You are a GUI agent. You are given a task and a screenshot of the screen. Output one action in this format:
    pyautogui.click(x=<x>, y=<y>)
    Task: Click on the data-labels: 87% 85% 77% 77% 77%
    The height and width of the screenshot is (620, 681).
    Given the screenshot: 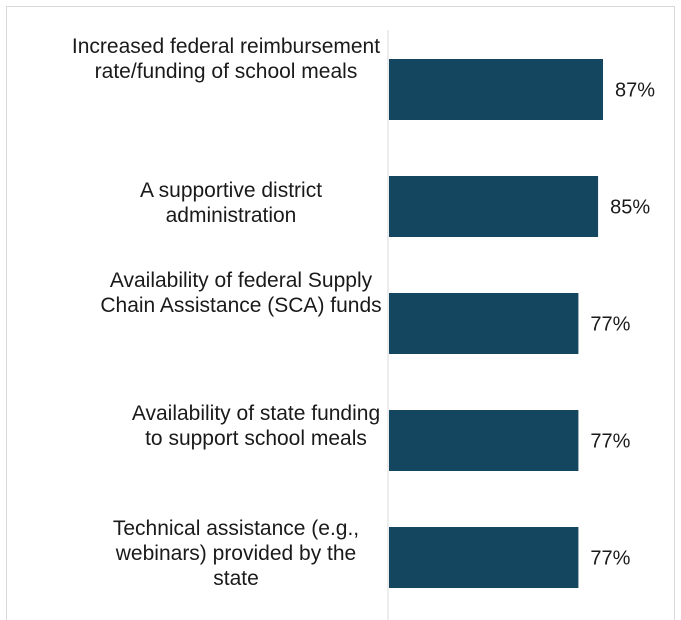 What is the action you would take?
    pyautogui.click(x=622, y=325)
    